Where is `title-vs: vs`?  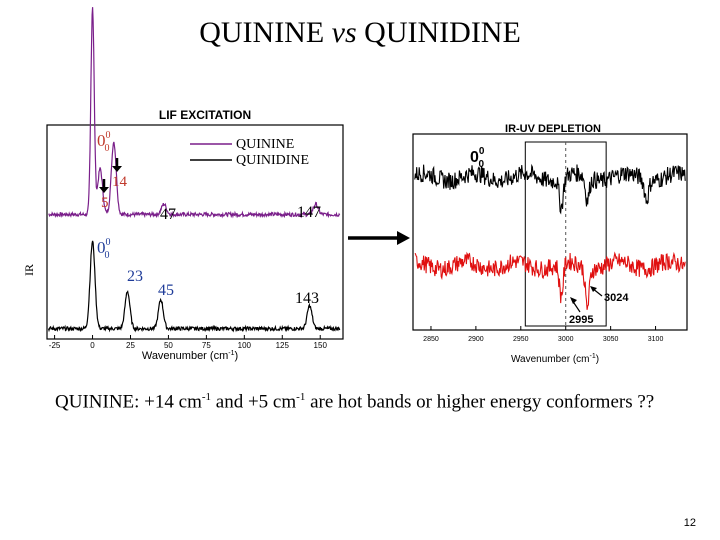 title-vs: vs is located at coordinates (344, 32).